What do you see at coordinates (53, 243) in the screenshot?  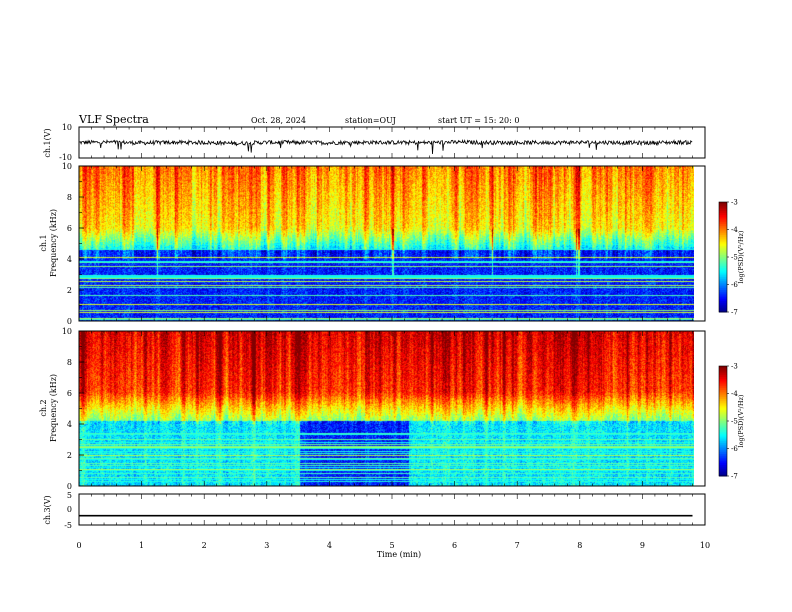 I see `ch1-frequency-label: Frequency (kHz)` at bounding box center [53, 243].